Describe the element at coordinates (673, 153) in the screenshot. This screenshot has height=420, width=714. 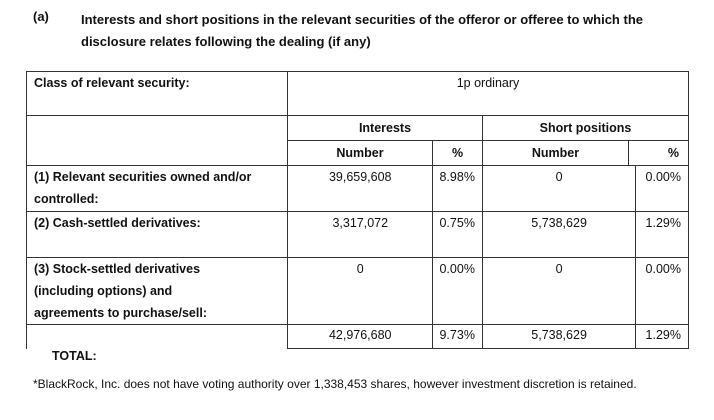
I see `short-percent-header: %` at that location.